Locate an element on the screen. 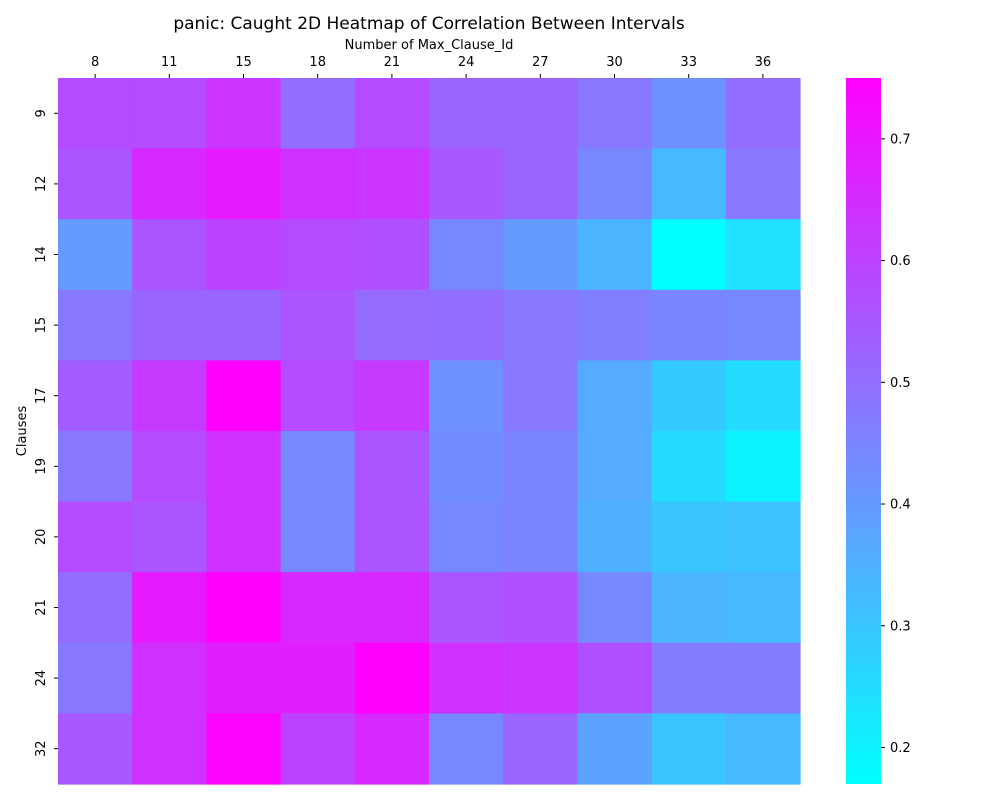 This screenshot has width=1000, height=800. colorbar-tick-label: 0.6 is located at coordinates (900, 261).